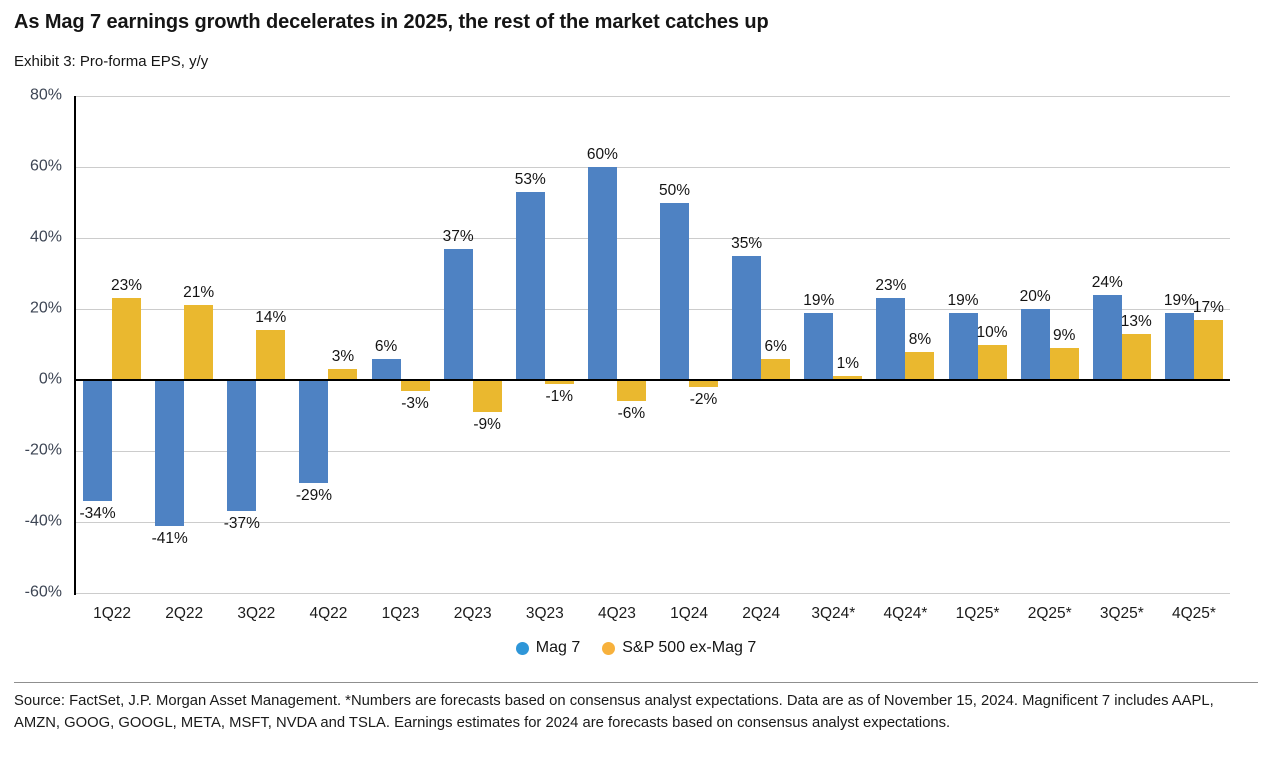 The height and width of the screenshot is (769, 1272). Describe the element at coordinates (905, 613) in the screenshot. I see `x-axis-tick-4q24: 4Q24*` at that location.